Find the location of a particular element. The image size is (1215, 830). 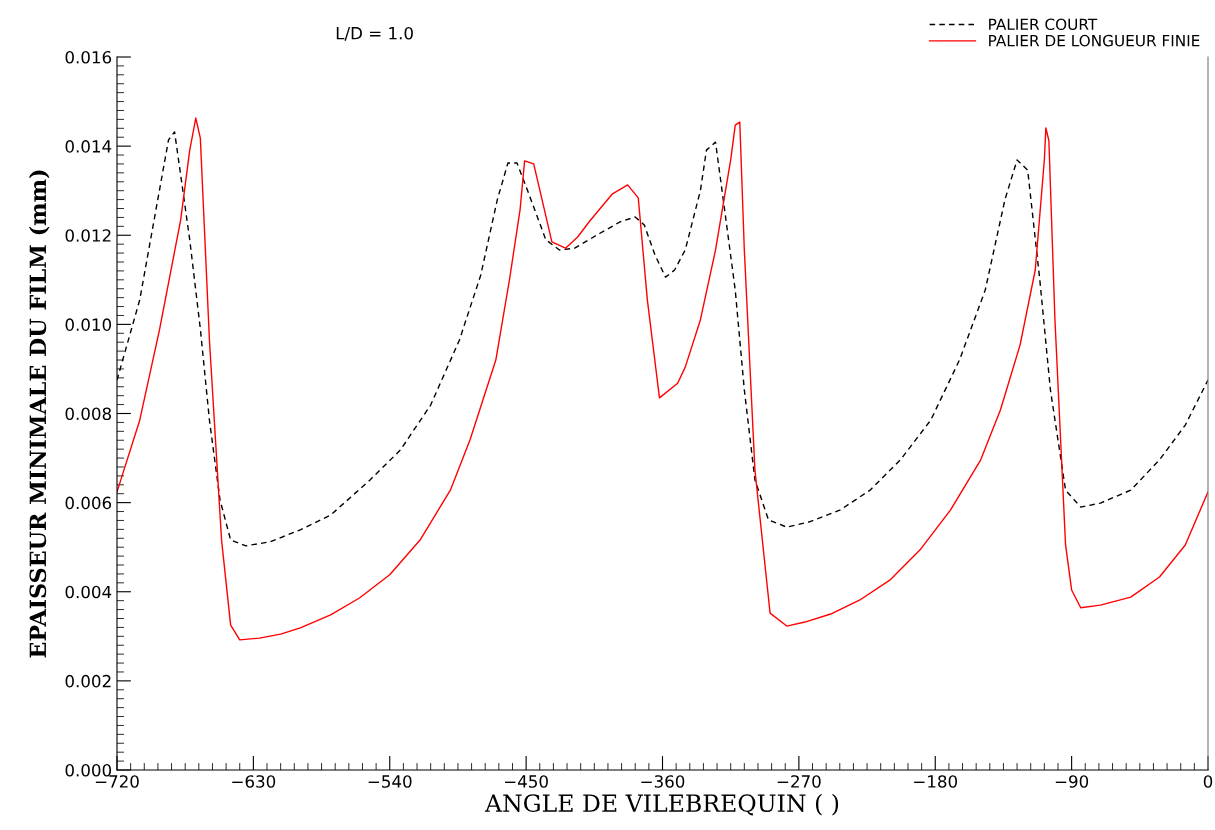

x-tick-label: 0 is located at coordinates (1208, 781).